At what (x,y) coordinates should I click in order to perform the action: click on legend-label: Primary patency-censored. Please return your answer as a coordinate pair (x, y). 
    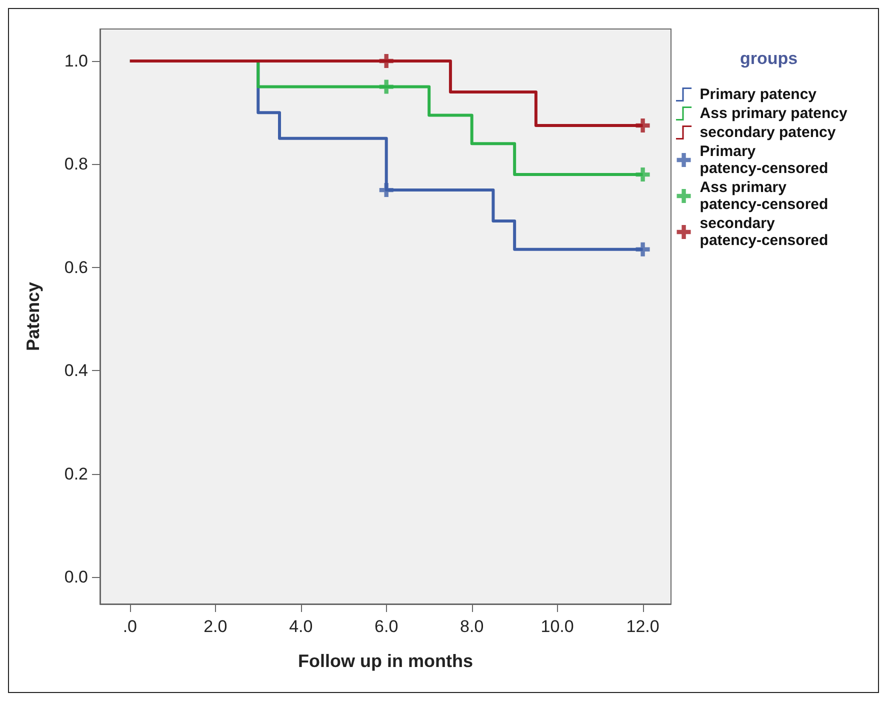
    Looking at the image, I should click on (764, 160).